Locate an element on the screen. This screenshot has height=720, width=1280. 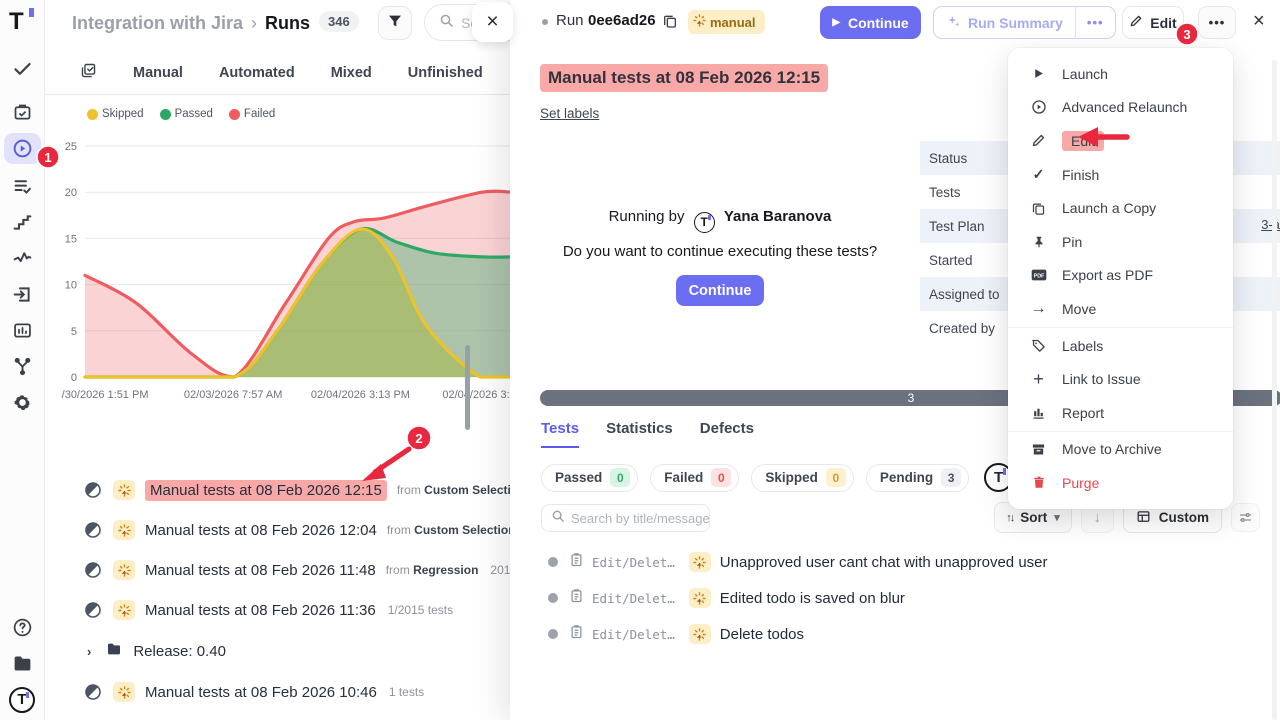
continue-confirm-button: Continue is located at coordinates (720, 290).